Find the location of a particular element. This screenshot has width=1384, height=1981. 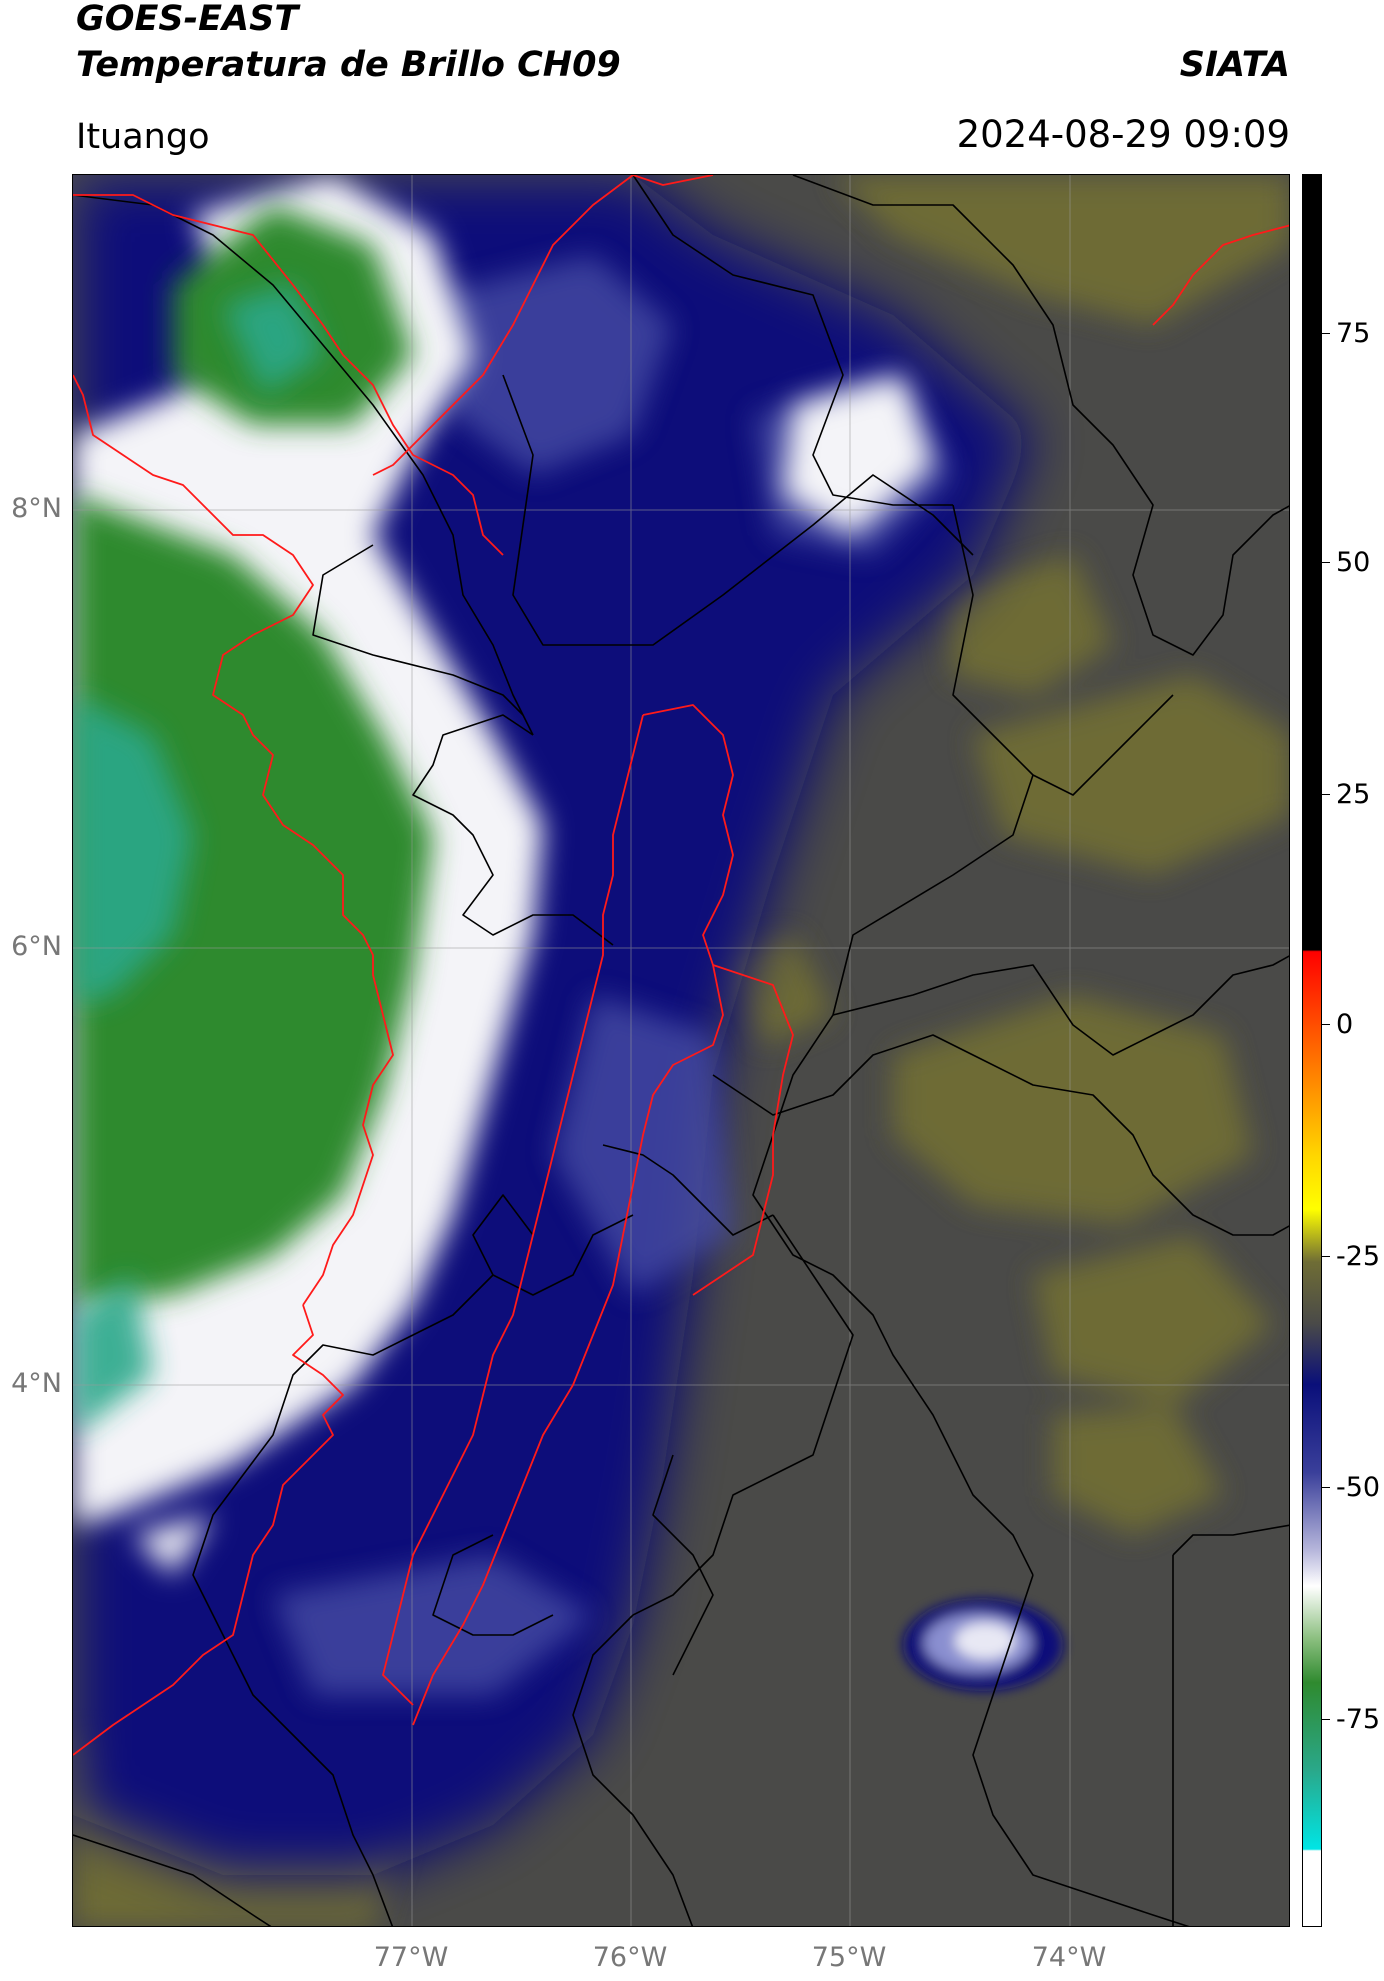

colorbar-label-75: 75 is located at coordinates (1353, 333).